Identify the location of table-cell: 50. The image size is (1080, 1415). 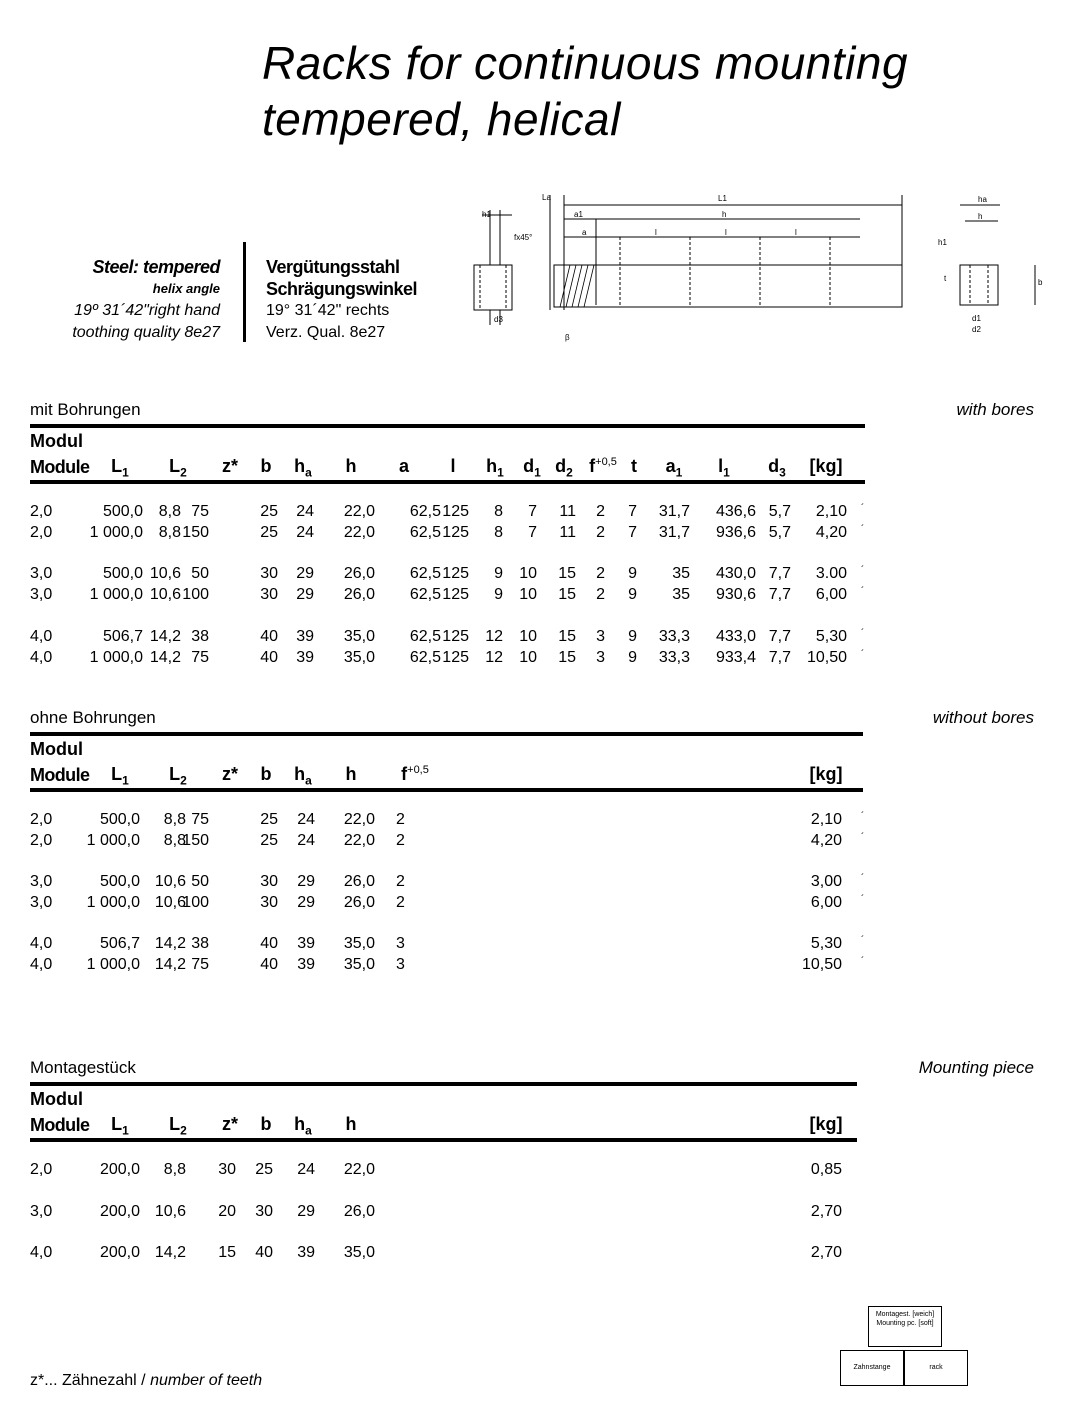
(200, 573).